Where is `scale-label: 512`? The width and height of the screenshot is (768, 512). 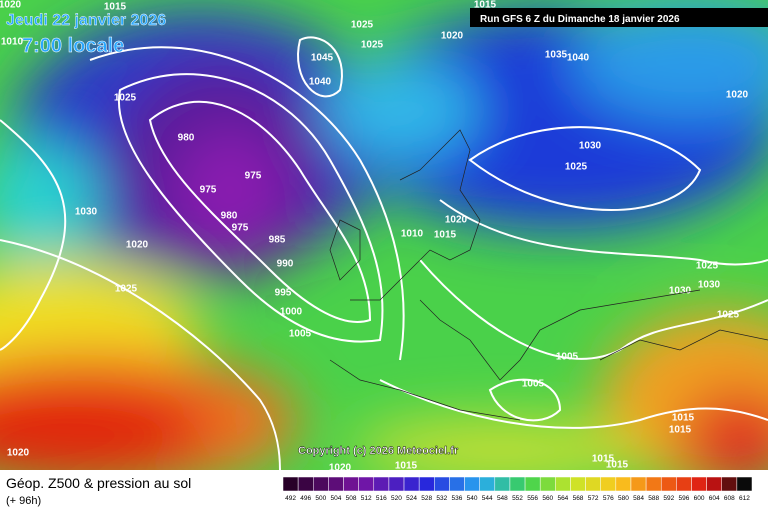 scale-label: 512 is located at coordinates (366, 498).